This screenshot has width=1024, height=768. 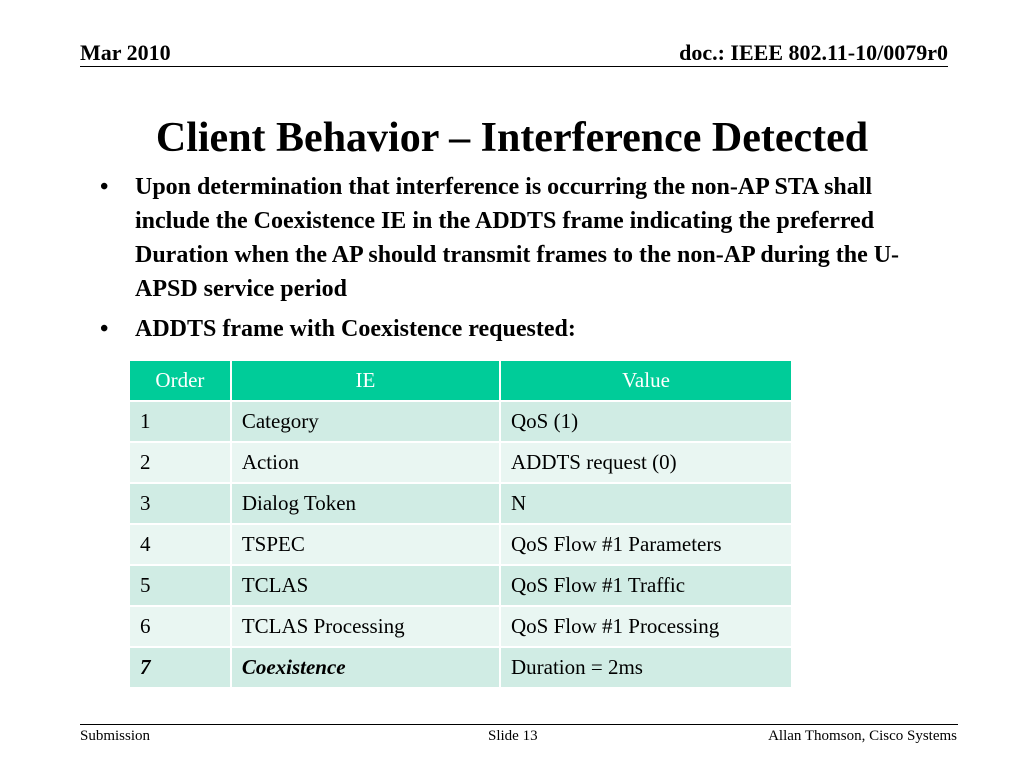 I want to click on header-doc-id: doc.: IEEE 802.11-10/0079r0, so click(x=813, y=52).